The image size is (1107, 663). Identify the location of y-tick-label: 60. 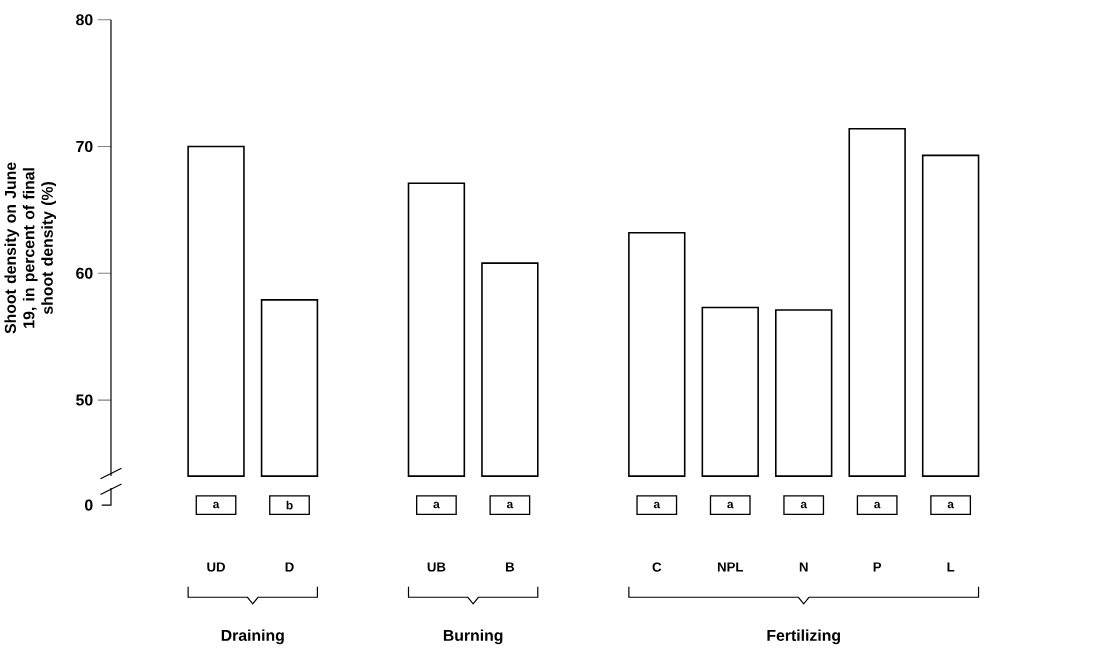
(84, 273).